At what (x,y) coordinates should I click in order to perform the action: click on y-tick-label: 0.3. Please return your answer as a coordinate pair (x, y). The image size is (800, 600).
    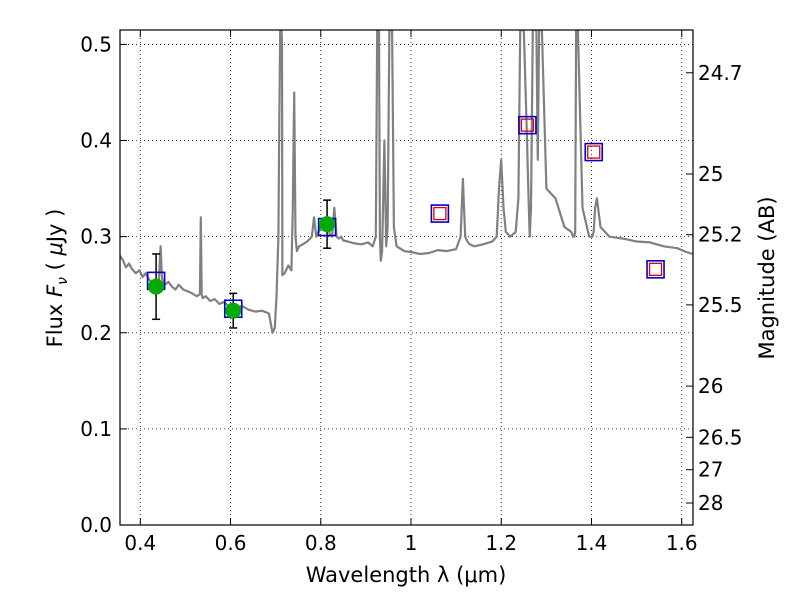
    Looking at the image, I should click on (96, 237).